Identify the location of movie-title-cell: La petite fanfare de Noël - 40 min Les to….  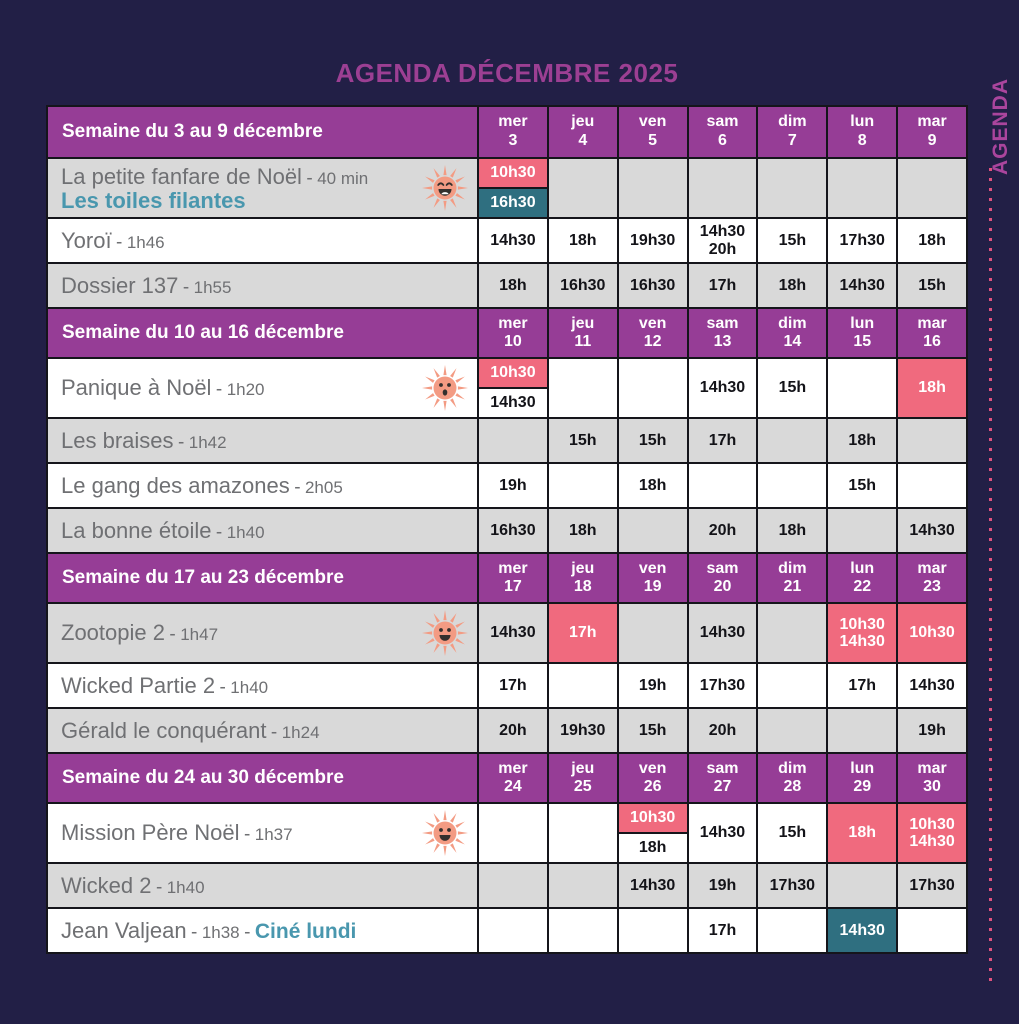
(262, 188).